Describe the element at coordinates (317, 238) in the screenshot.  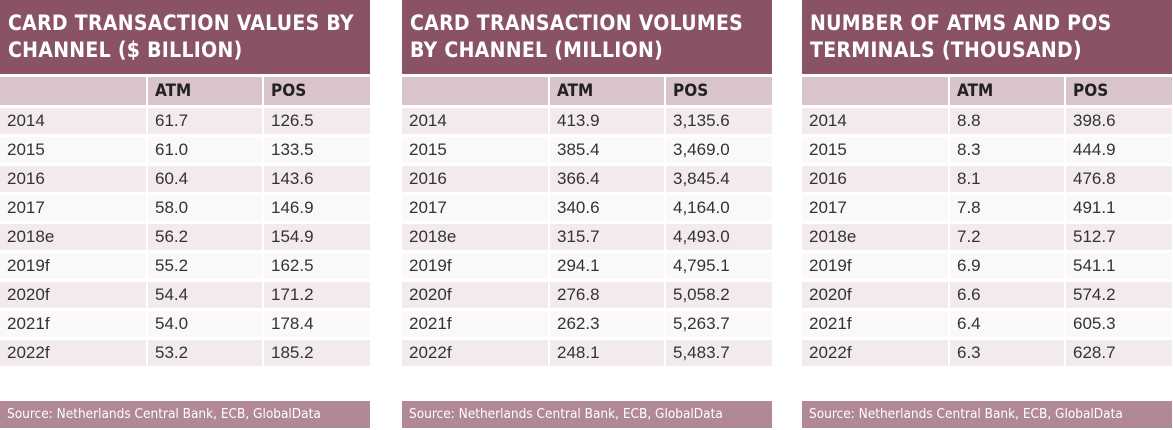
I see `pos-cell: 154.9` at that location.